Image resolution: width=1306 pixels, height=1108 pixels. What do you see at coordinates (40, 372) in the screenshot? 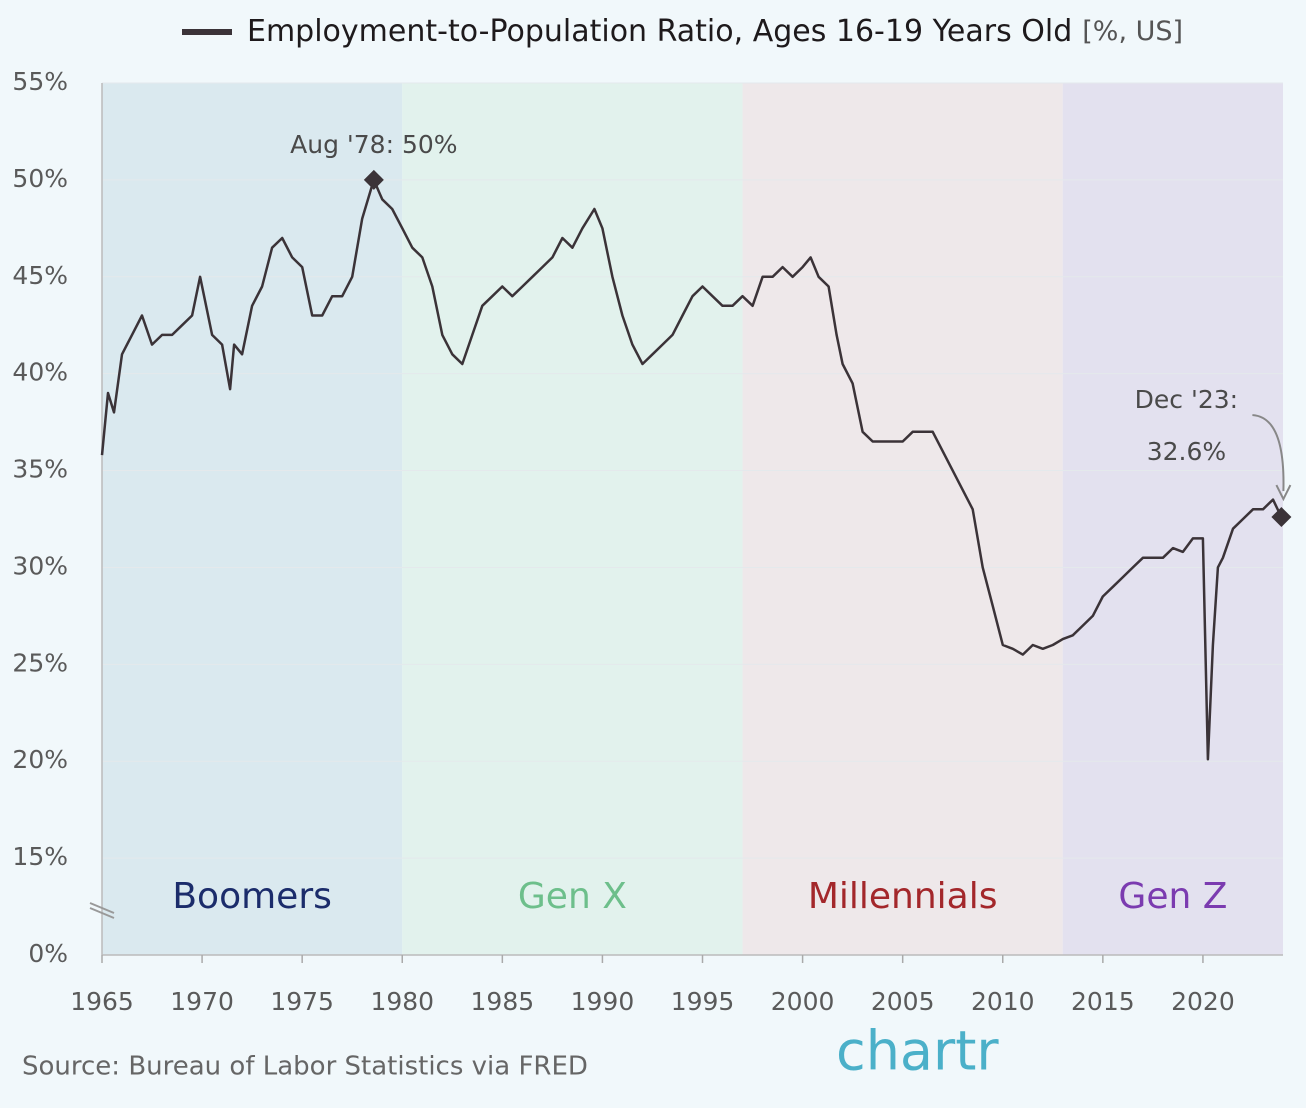
I see `y-tick-label: 40%` at bounding box center [40, 372].